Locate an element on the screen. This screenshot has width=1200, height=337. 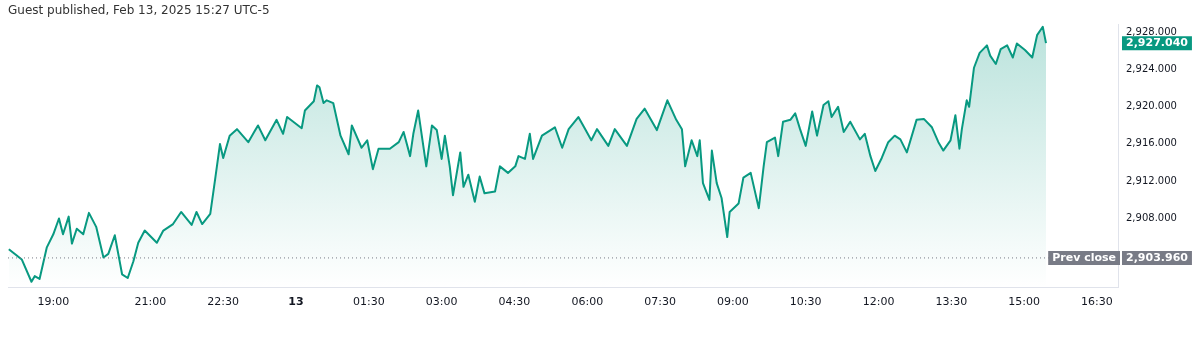
x-tick-label: 10:30 is located at coordinates (805, 302).